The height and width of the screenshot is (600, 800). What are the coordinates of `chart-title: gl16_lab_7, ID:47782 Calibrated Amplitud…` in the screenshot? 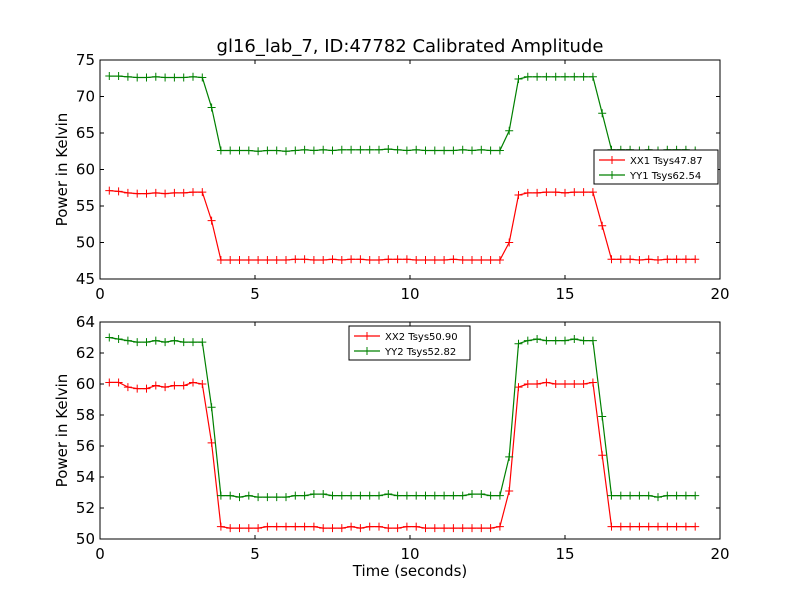 It's located at (410, 46).